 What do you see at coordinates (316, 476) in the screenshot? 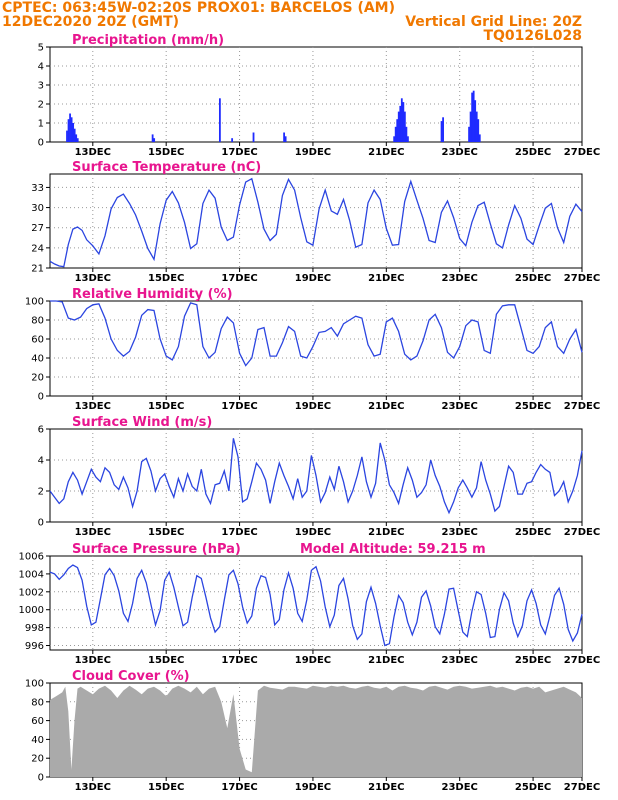
I see `wind-series-line` at bounding box center [316, 476].